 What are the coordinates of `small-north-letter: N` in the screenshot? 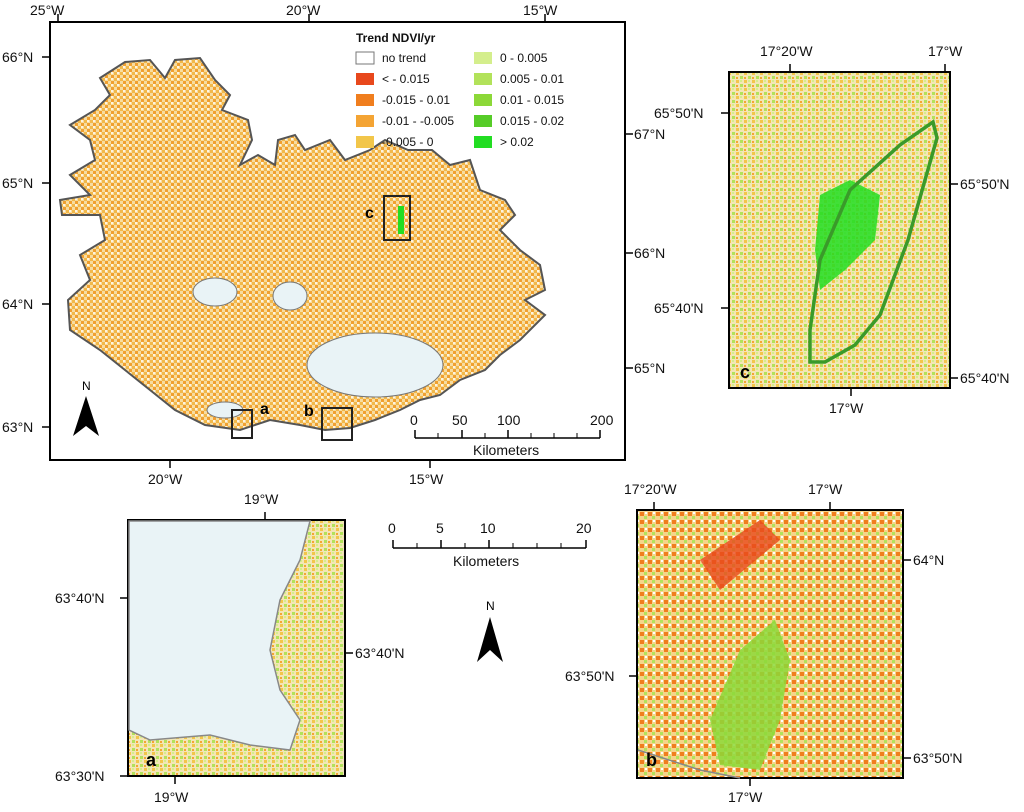 It's located at (490, 606).